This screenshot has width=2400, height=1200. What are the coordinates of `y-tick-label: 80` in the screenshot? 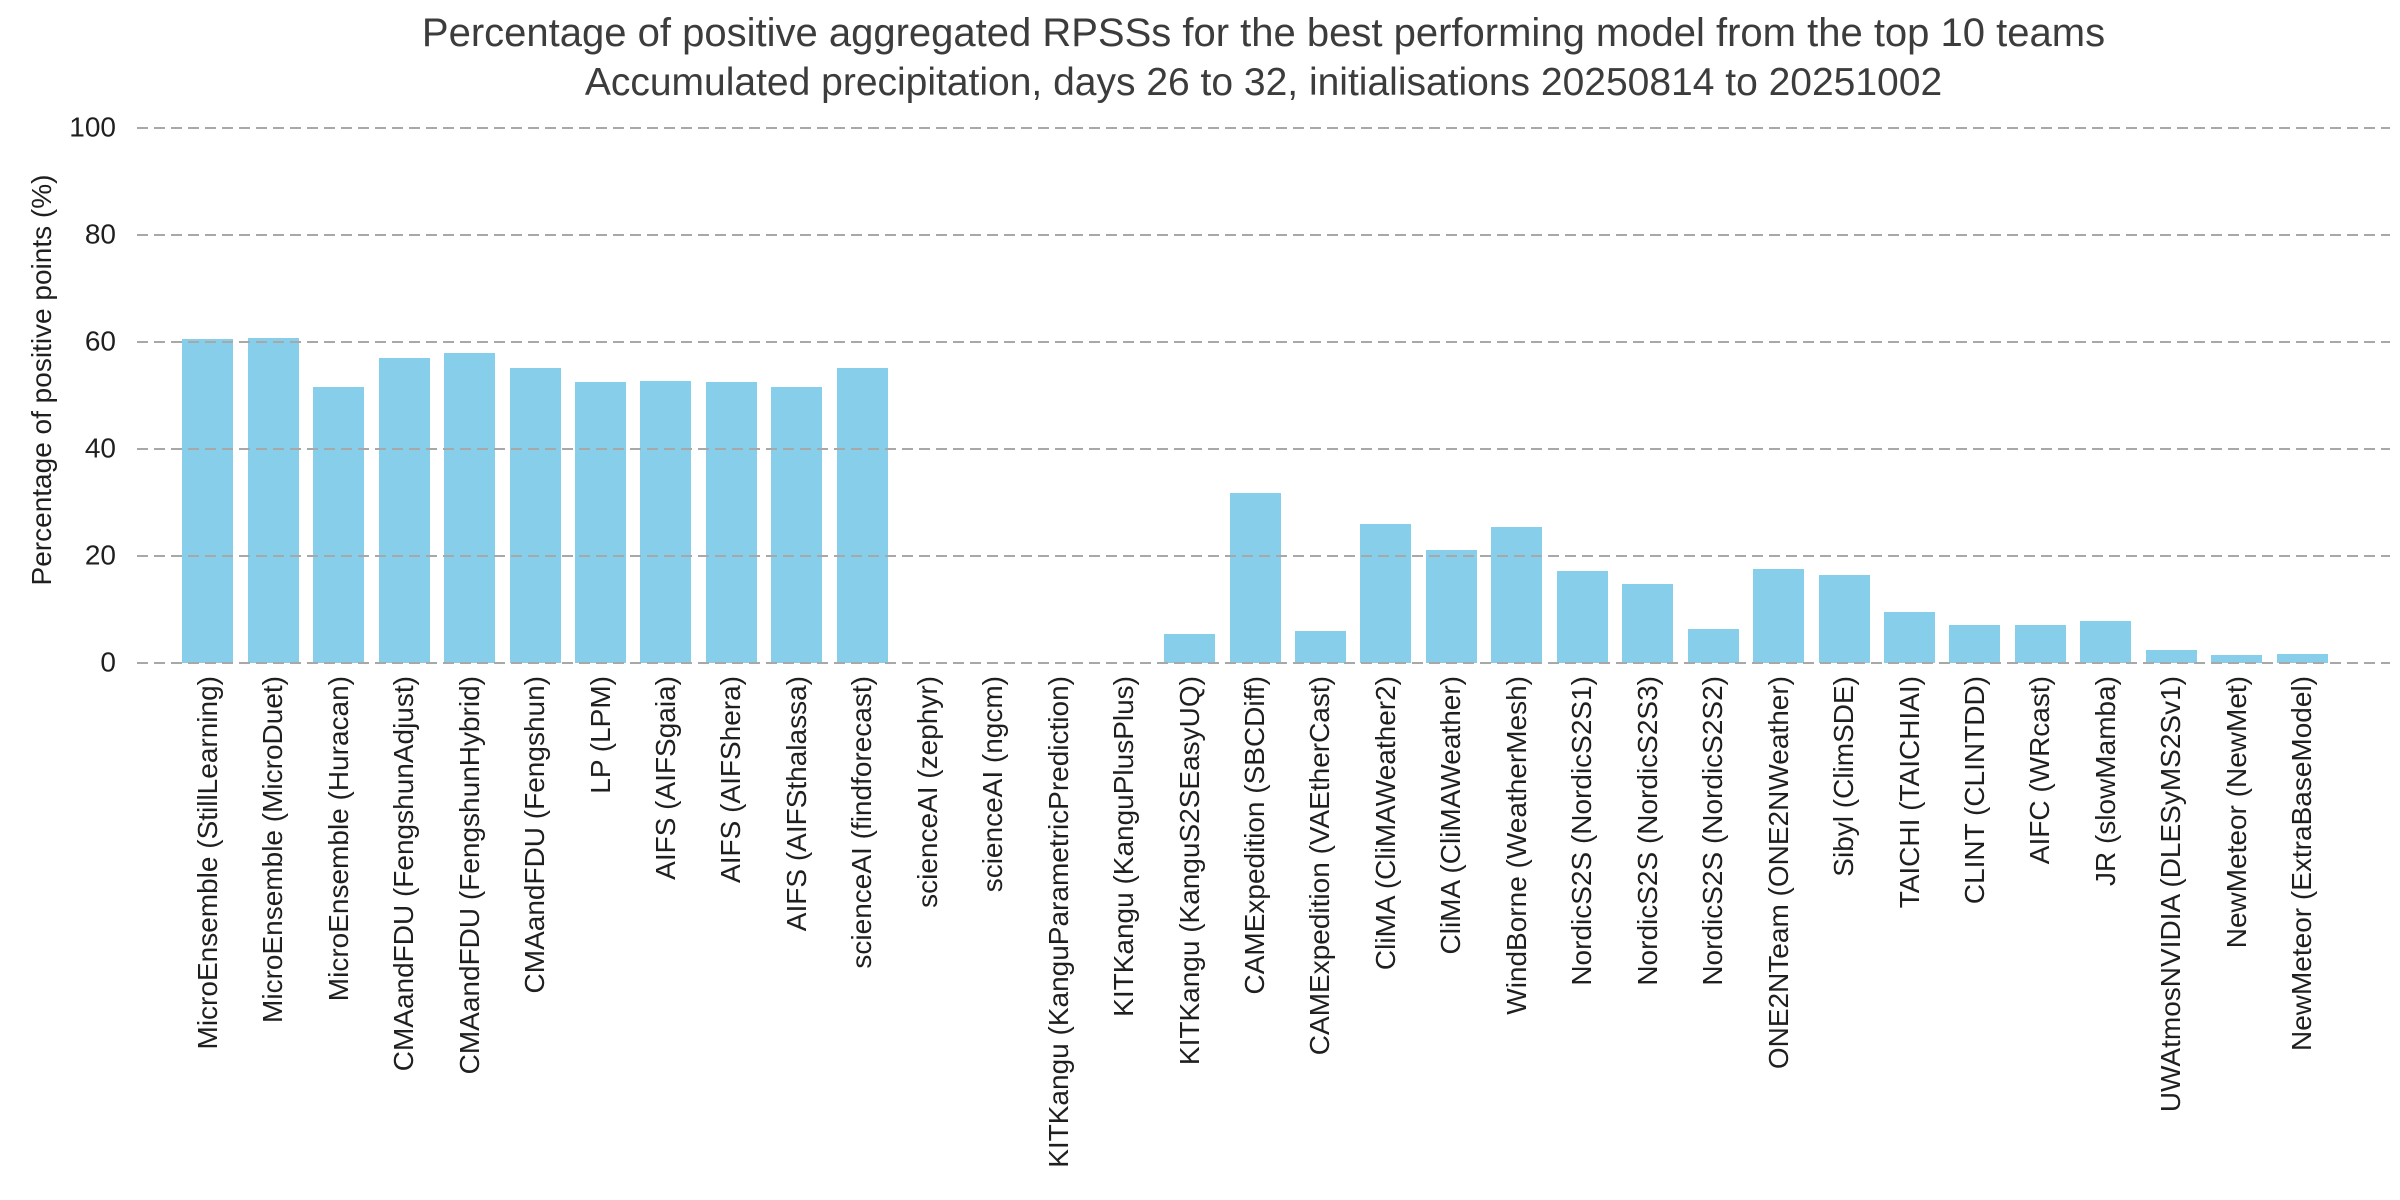 It's located at (100, 234).